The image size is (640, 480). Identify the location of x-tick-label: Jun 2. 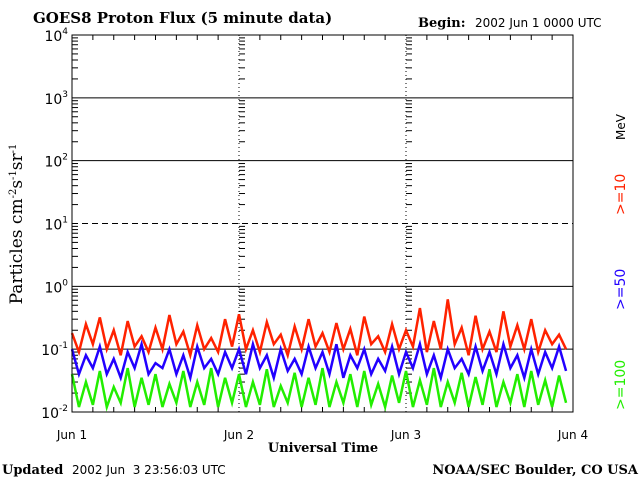
(238, 435).